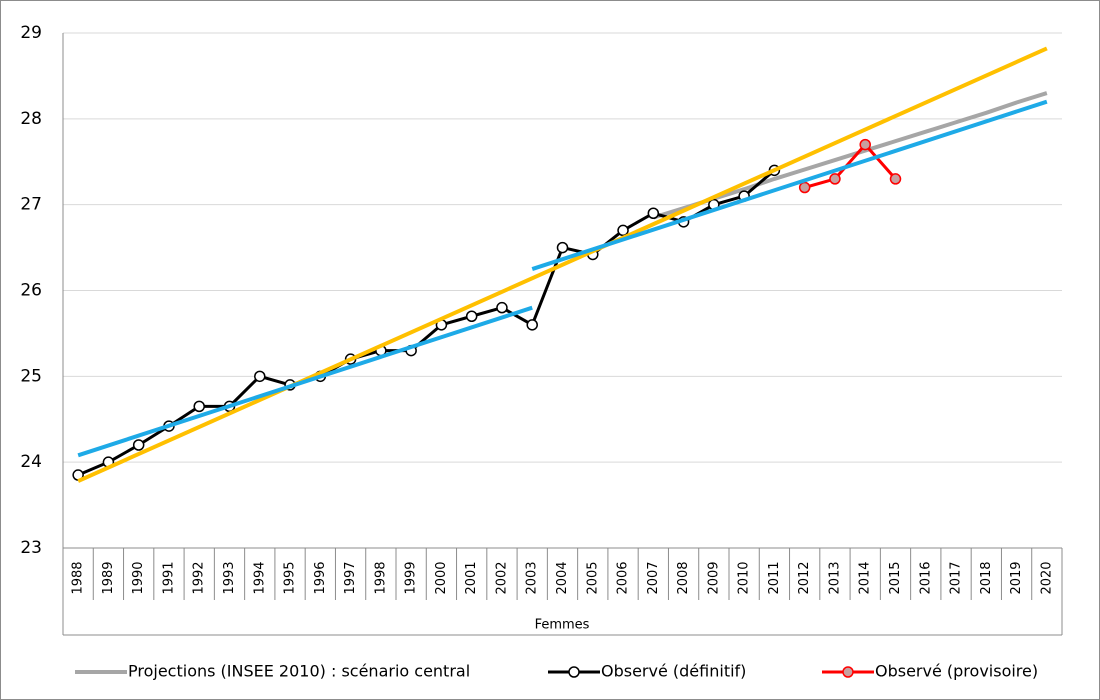 Image resolution: width=1100 pixels, height=700 pixels. I want to click on x-tick-label: 2000, so click(441, 577).